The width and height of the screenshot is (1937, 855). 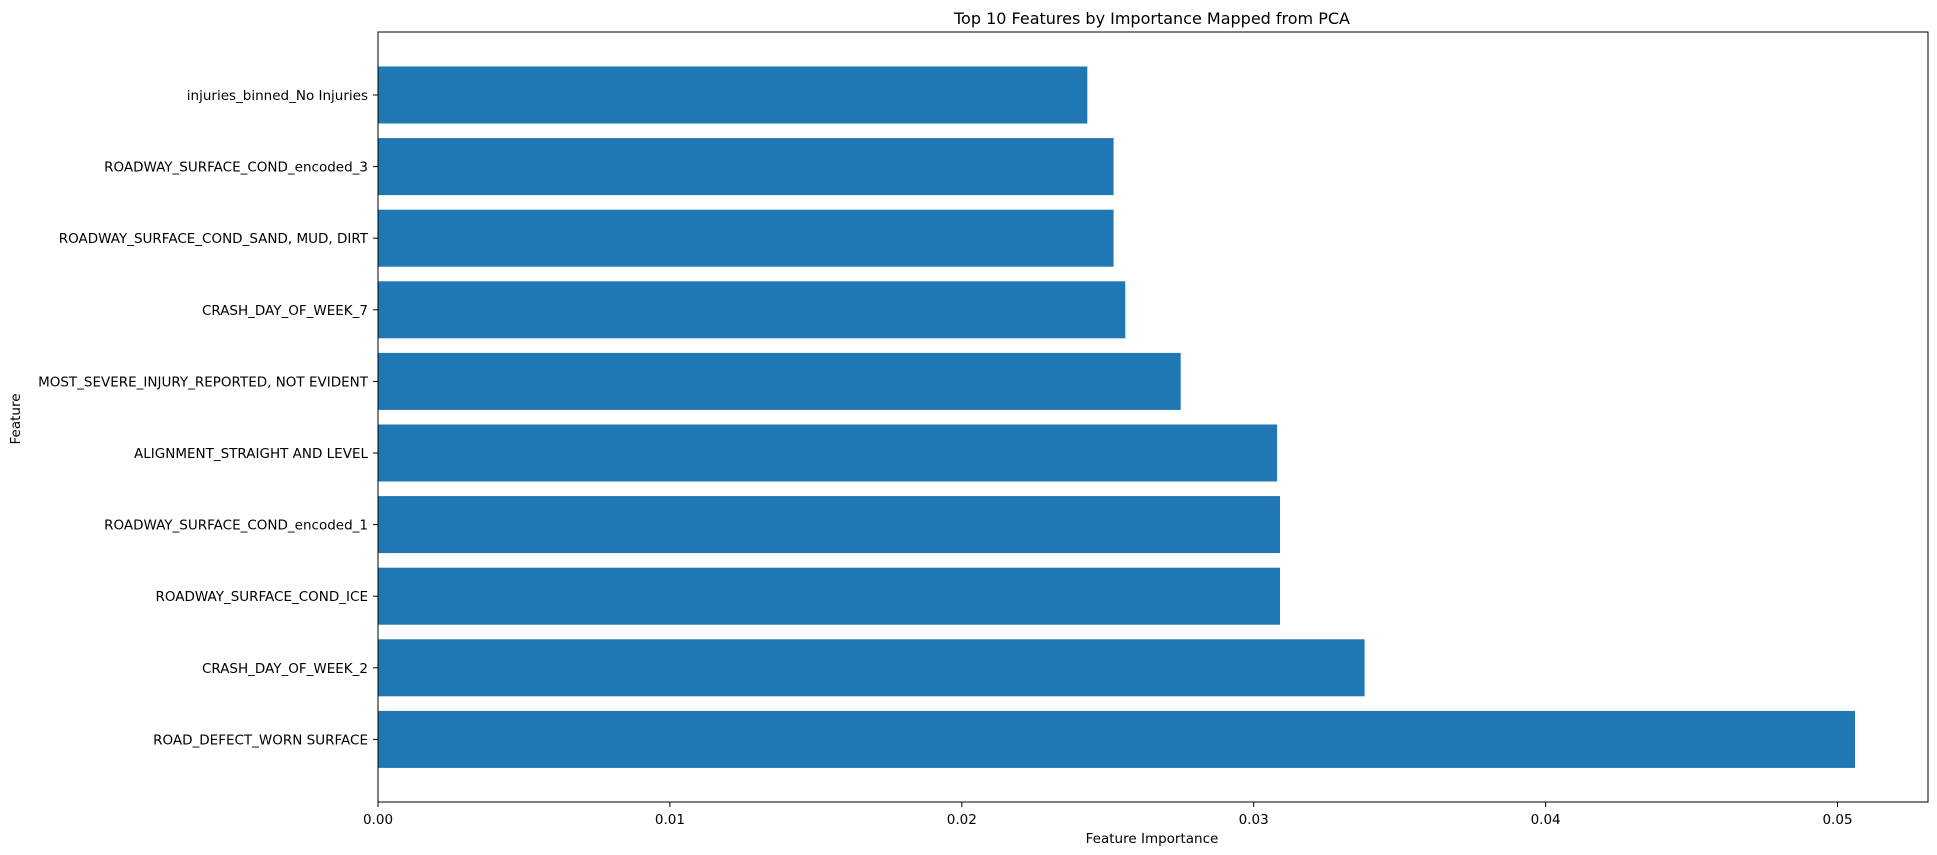 What do you see at coordinates (285, 669) in the screenshot?
I see `y-tick-label: CRASH_DAY_OF_WEEK_2` at bounding box center [285, 669].